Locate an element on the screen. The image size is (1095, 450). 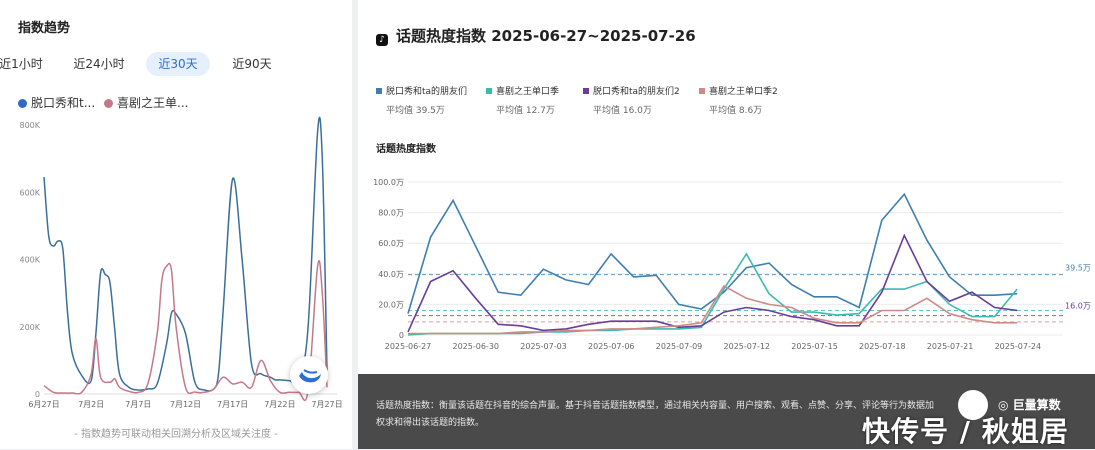
left-panel-title: 指数趋势 is located at coordinates (44, 28).